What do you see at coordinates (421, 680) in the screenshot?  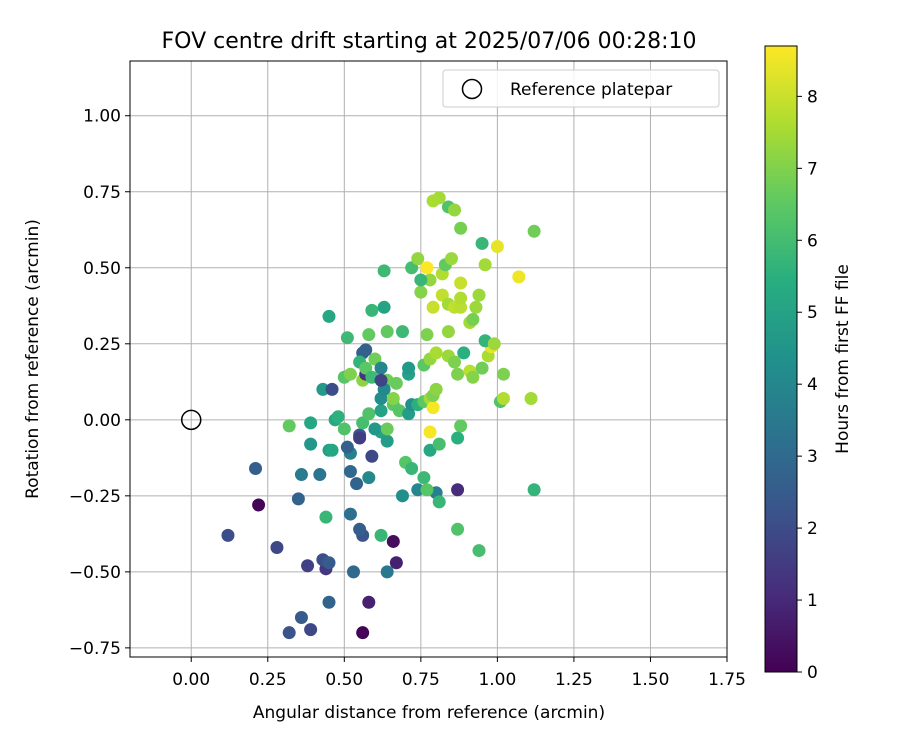 I see `x-tick-label: 0.75` at bounding box center [421, 680].